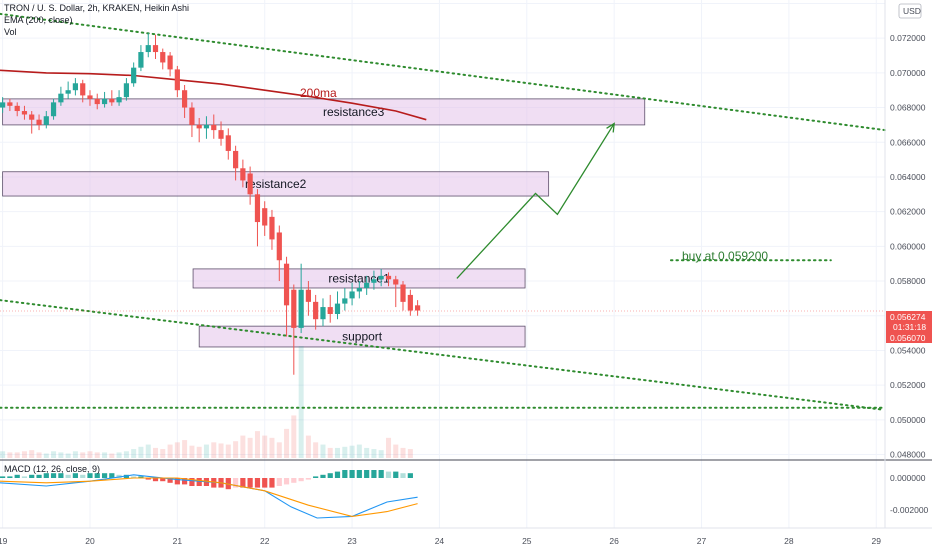 Image resolution: width=932 pixels, height=550 pixels. Describe the element at coordinates (789, 541) in the screenshot. I see `time-tick-label: 28` at that location.